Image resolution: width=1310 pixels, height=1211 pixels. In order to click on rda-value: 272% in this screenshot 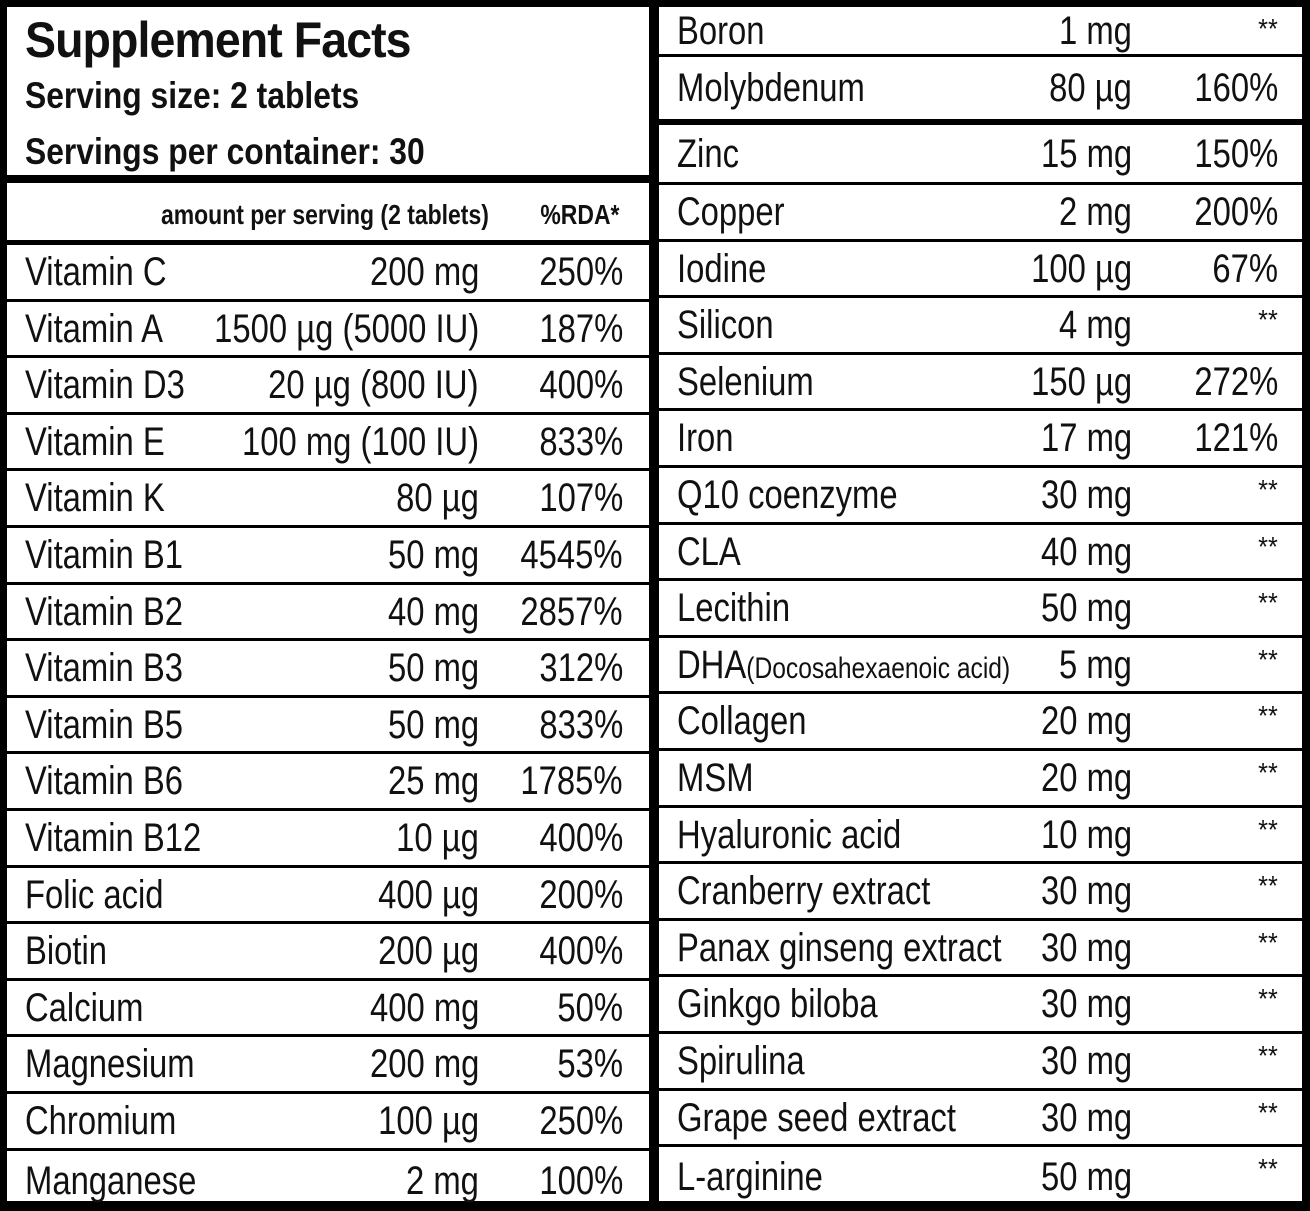, I will do `click(1236, 381)`.